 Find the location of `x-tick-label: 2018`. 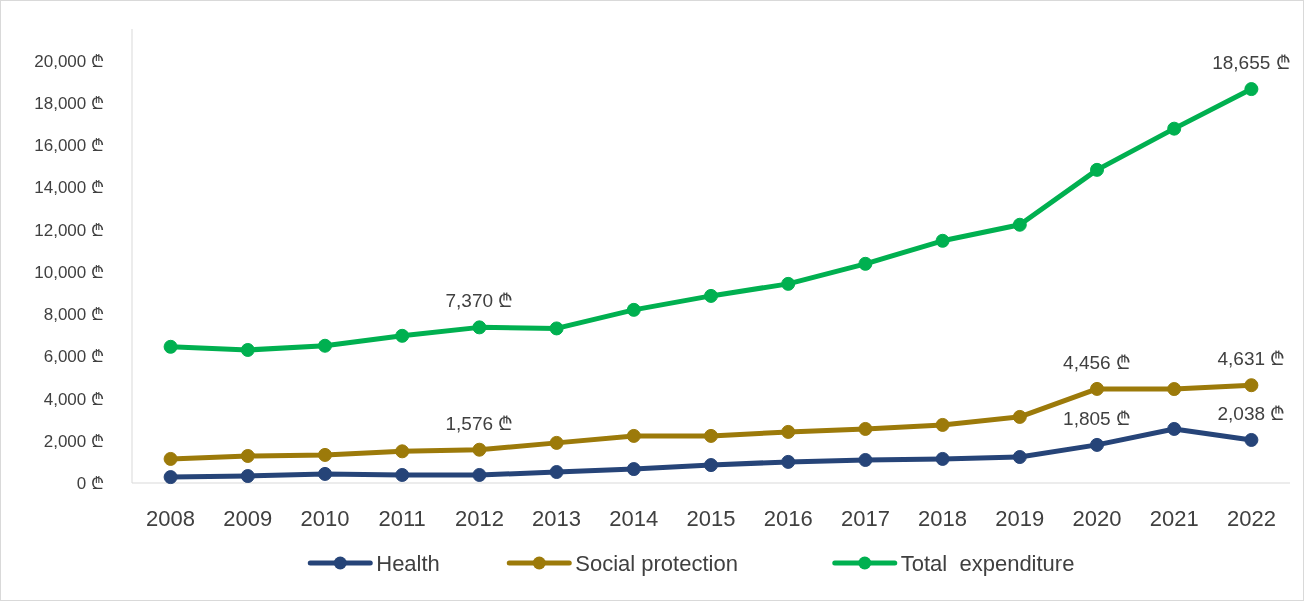

x-tick-label: 2018 is located at coordinates (943, 518).